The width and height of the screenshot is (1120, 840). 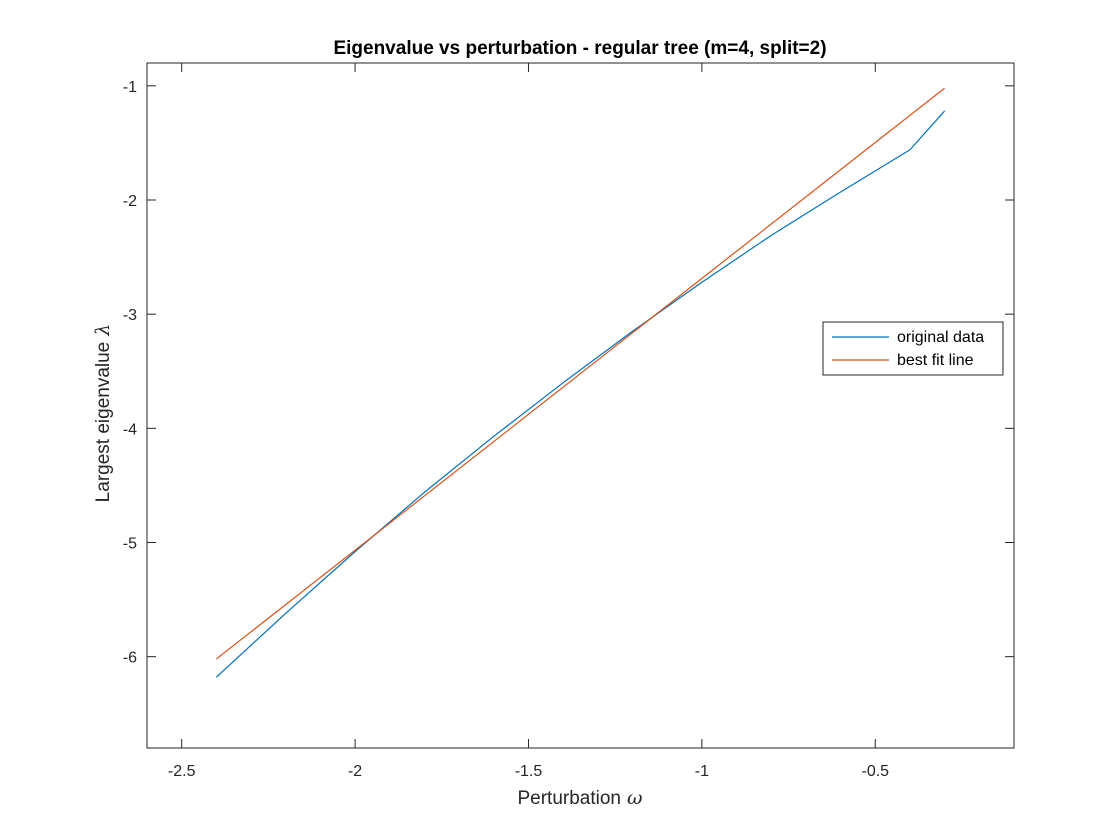 I want to click on legend-label-best-fit-line: best fit line, so click(x=935, y=360).